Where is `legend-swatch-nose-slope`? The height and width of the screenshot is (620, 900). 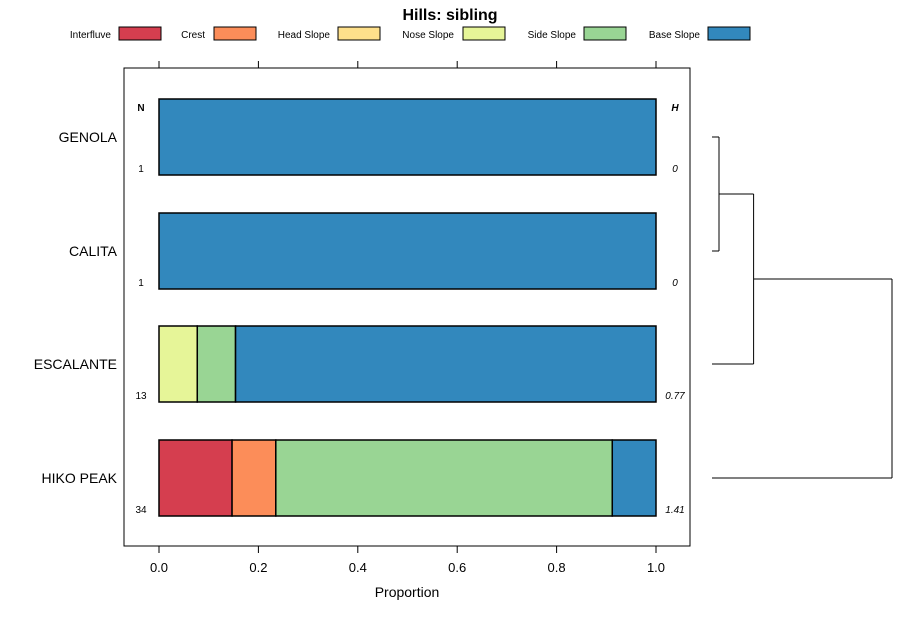 legend-swatch-nose-slope is located at coordinates (484, 33).